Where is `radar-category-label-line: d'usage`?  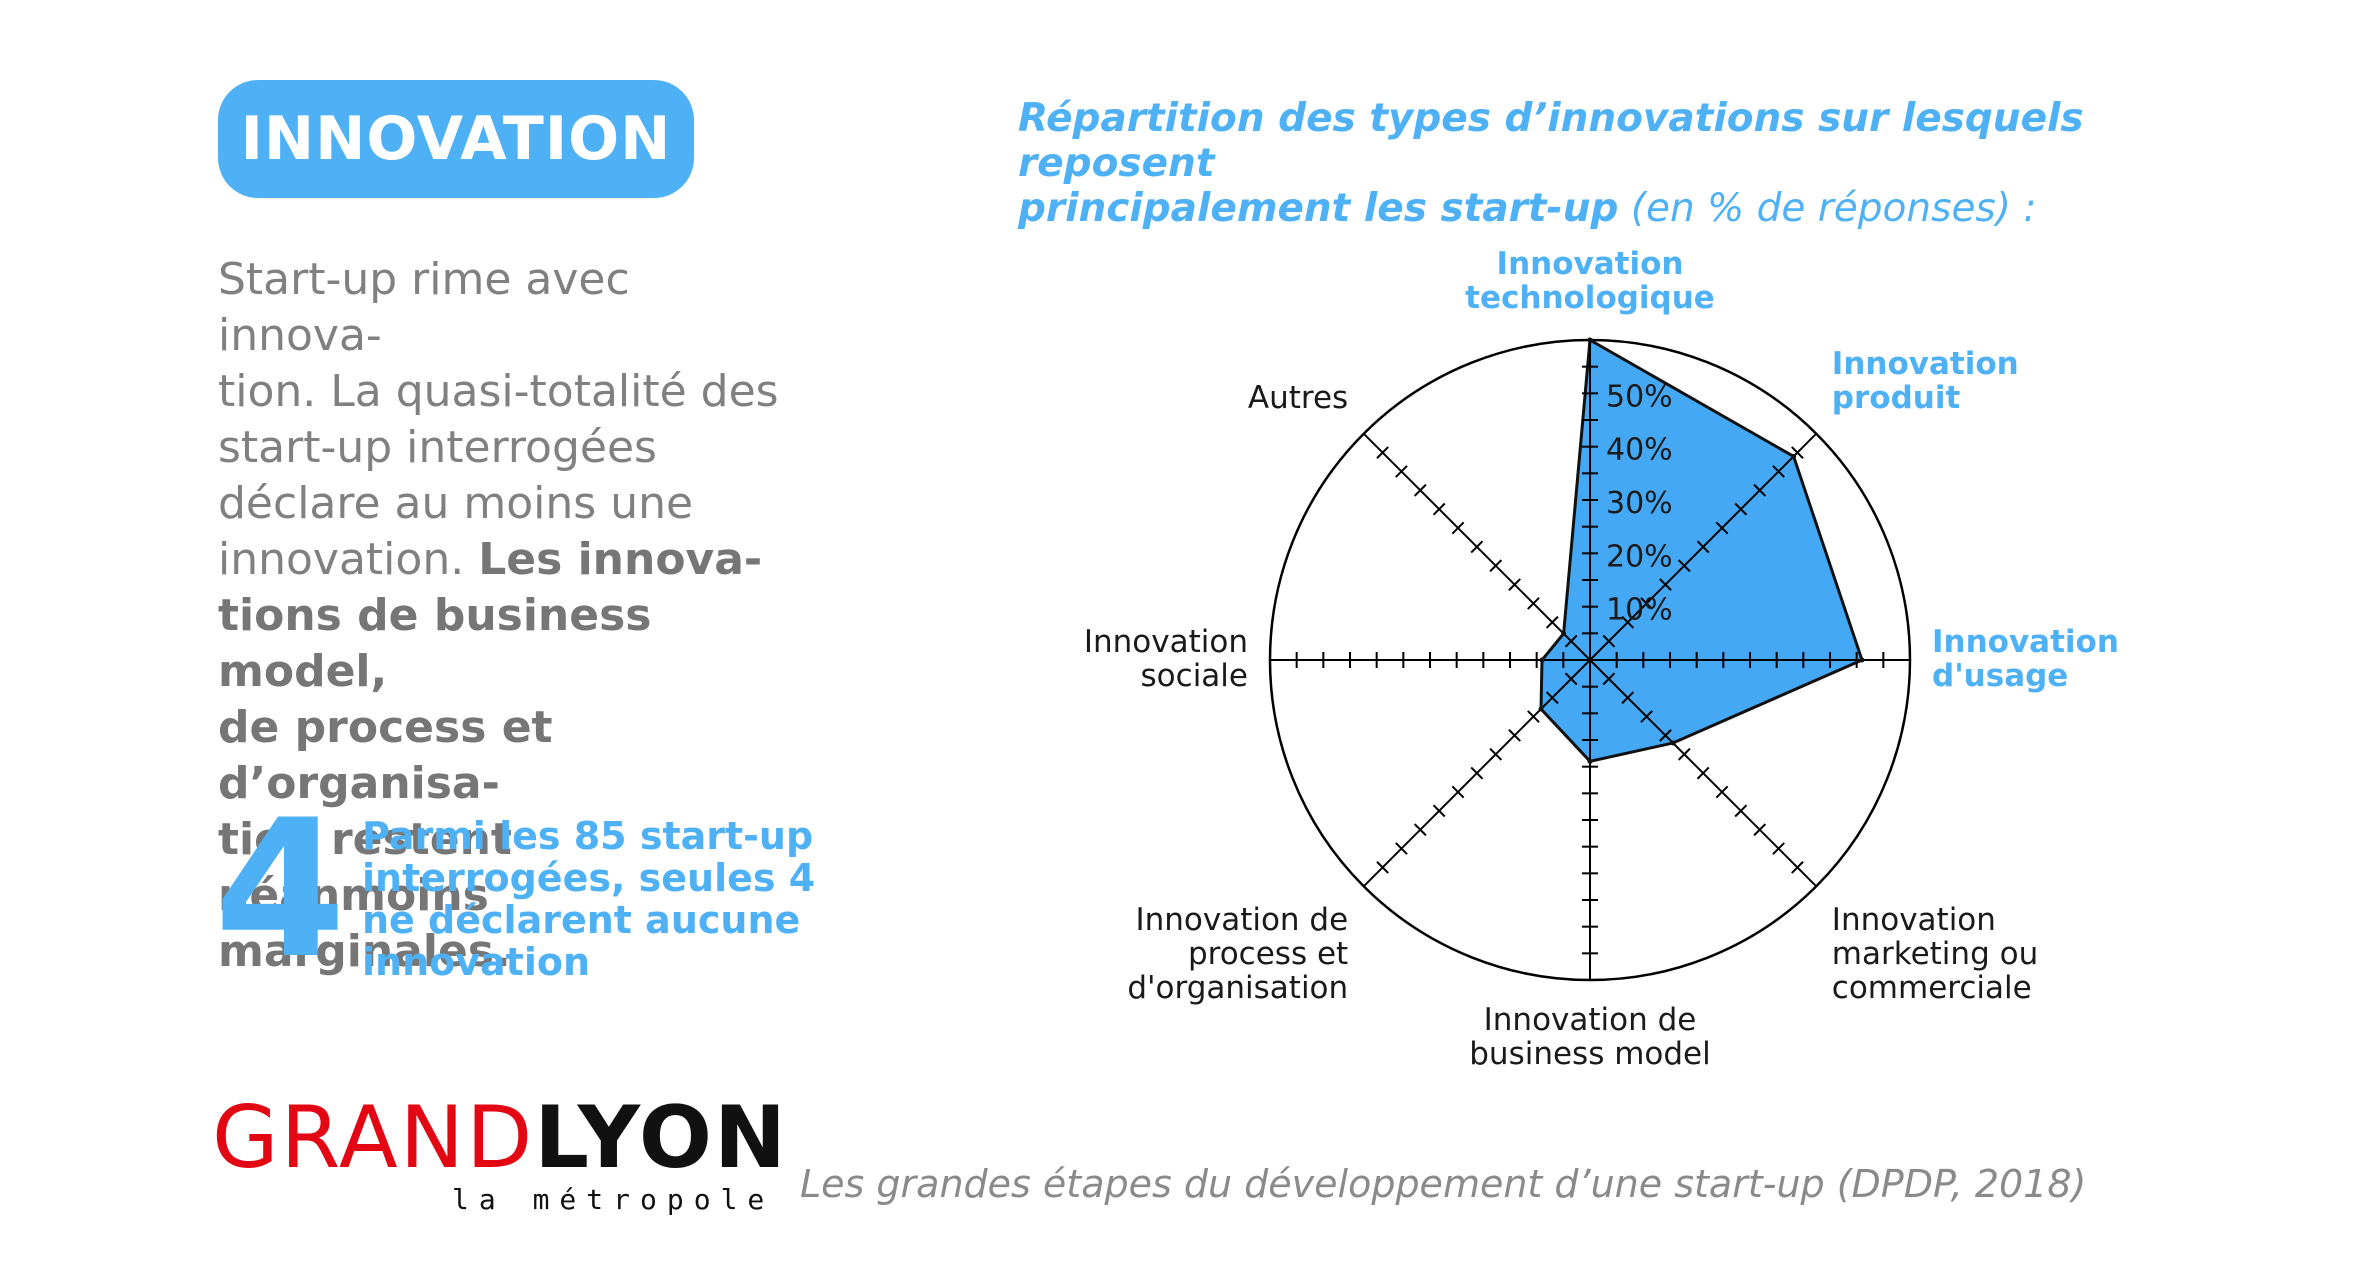 radar-category-label-line: d'usage is located at coordinates (2000, 676).